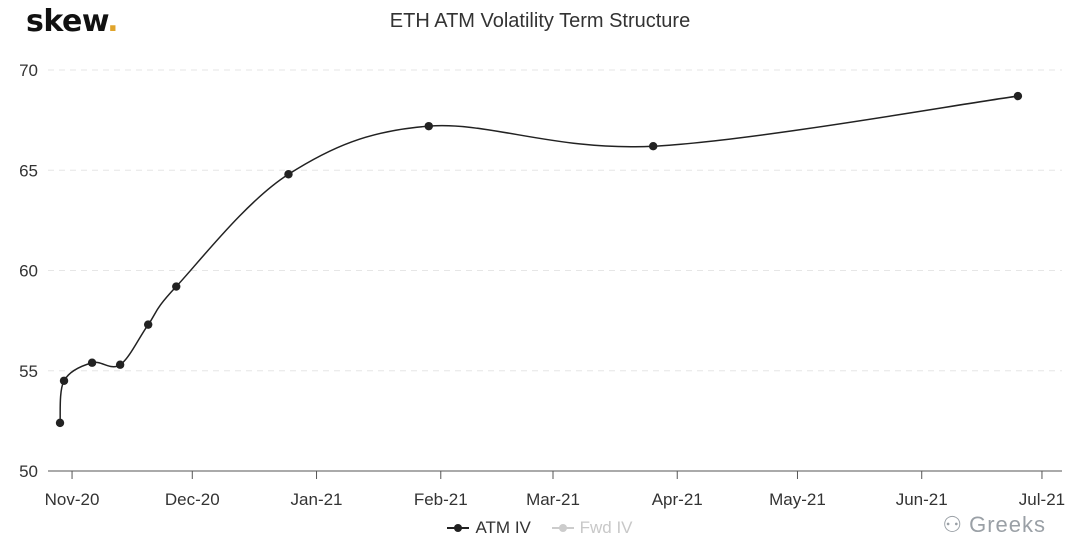 Image resolution: width=1080 pixels, height=543 pixels. I want to click on x-tick-label: Apr-21, so click(677, 499).